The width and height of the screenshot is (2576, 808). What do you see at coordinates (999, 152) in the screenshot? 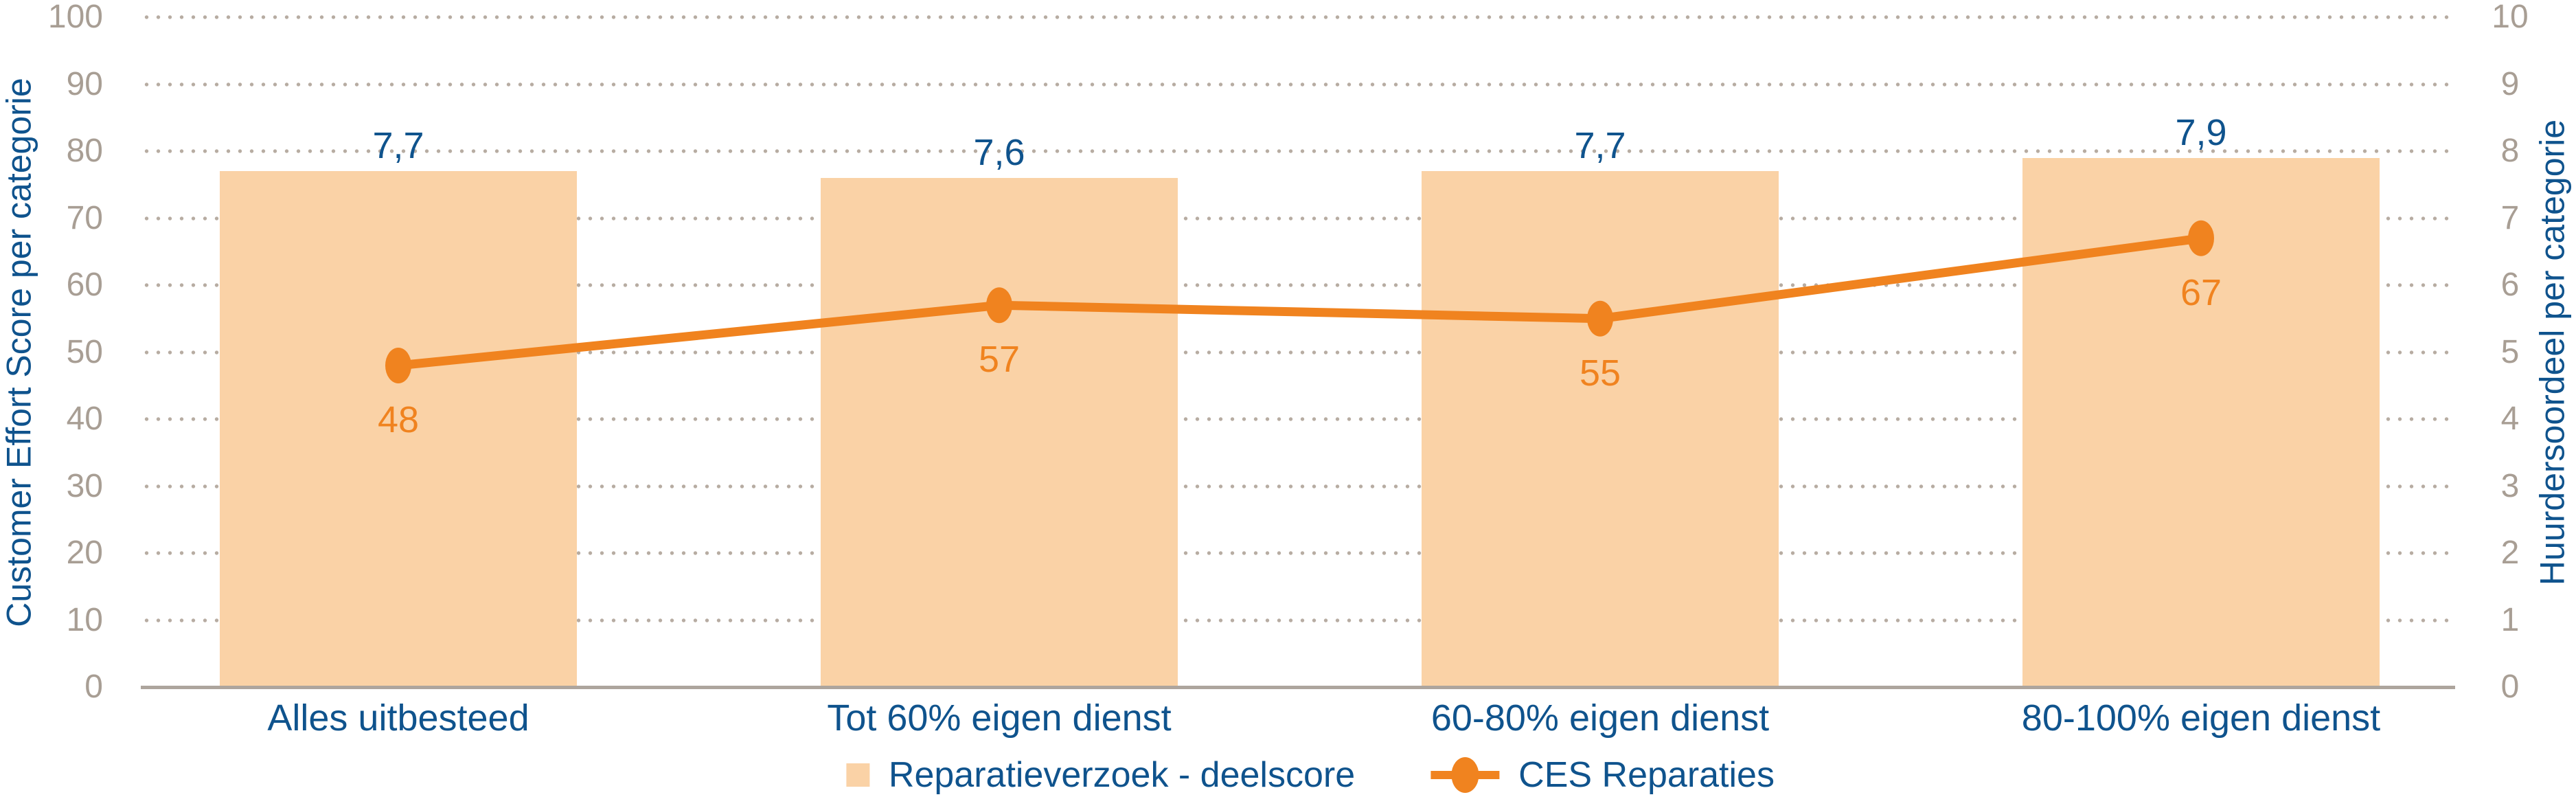
I see `bar-value-label-2: 7,6` at bounding box center [999, 152].